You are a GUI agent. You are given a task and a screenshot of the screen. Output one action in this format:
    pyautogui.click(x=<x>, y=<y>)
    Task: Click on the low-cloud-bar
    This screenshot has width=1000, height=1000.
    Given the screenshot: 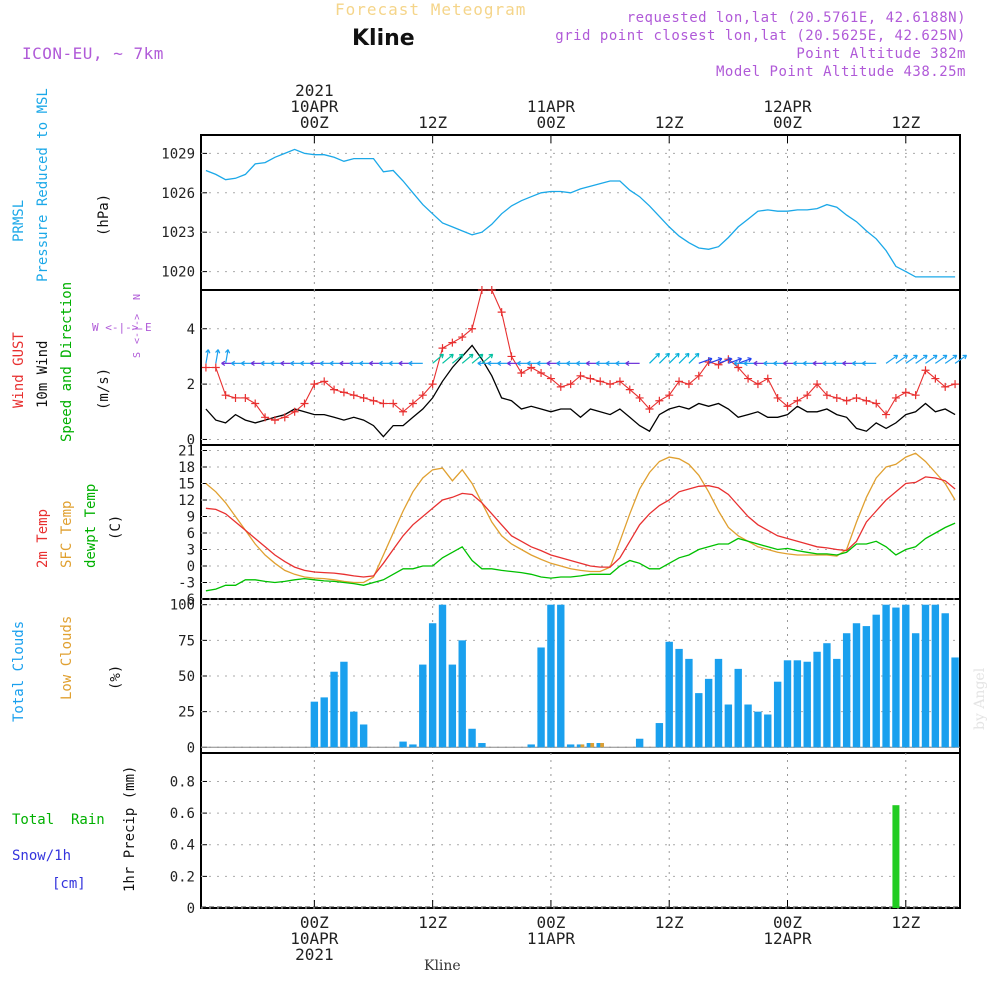 What is the action you would take?
    pyautogui.click(x=592, y=745)
    